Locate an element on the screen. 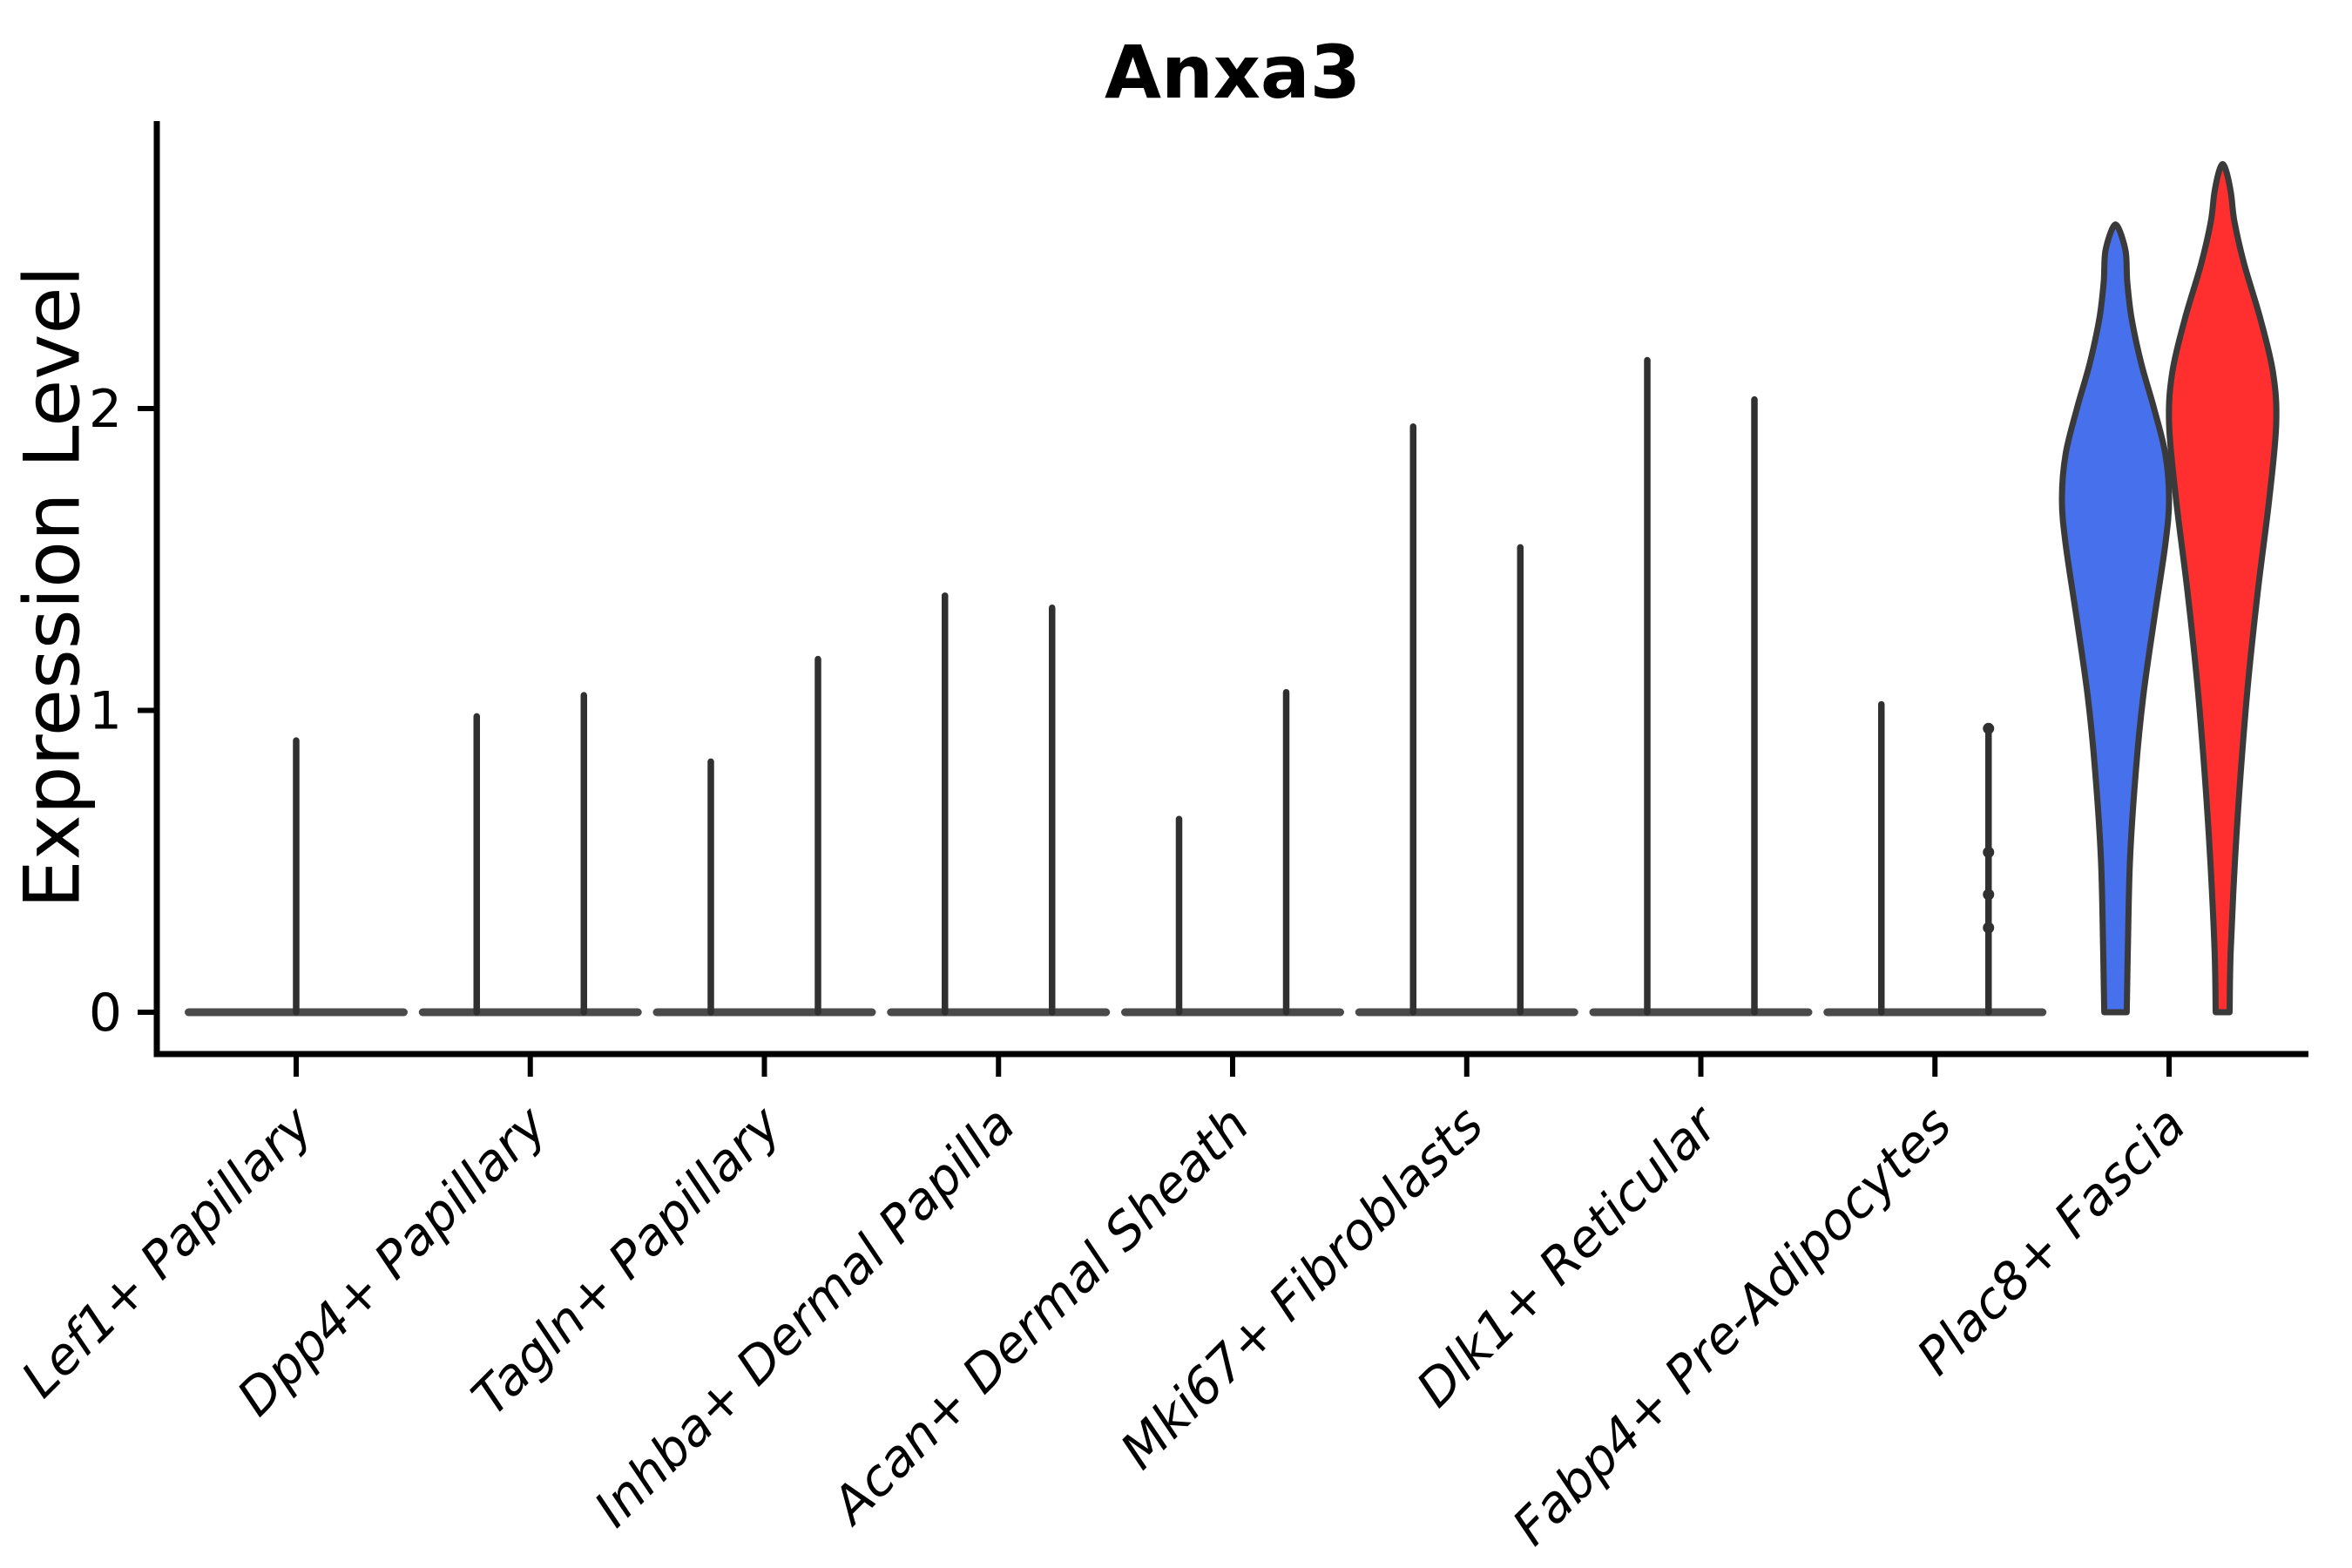 This screenshot has height=1568, width=2352. y-tick-label: 1 is located at coordinates (106, 711).